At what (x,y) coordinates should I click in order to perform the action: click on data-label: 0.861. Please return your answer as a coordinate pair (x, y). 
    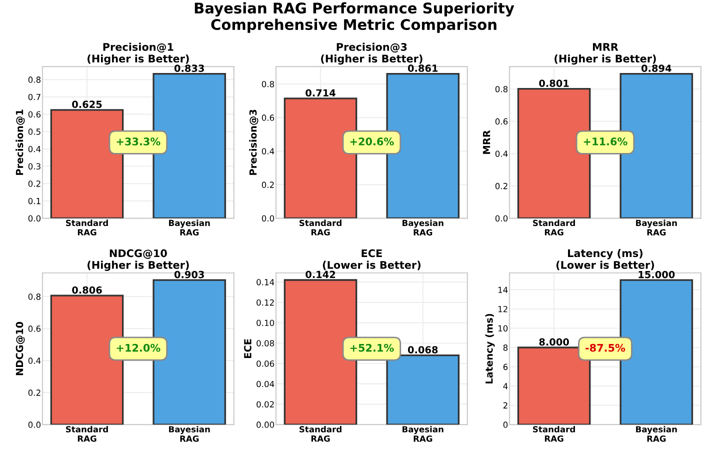
    Looking at the image, I should click on (423, 68).